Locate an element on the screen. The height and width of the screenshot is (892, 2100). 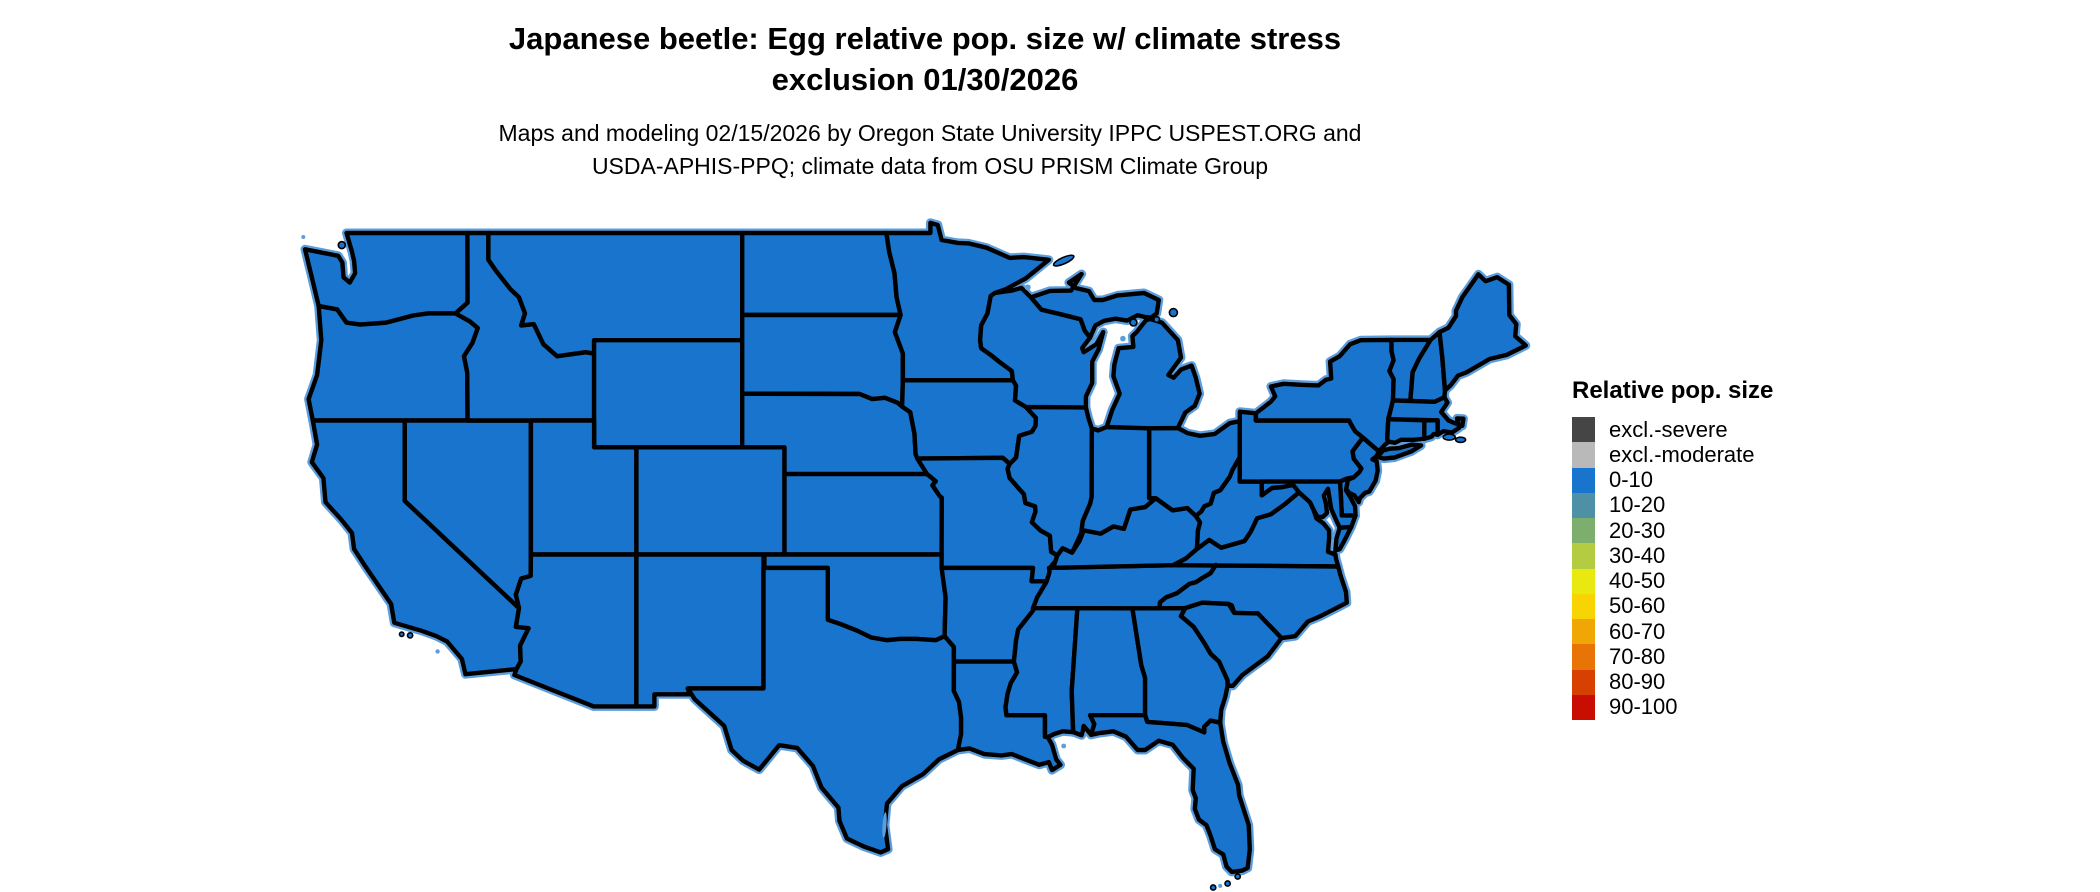
state-new-jersey is located at coordinates (1362, 470).